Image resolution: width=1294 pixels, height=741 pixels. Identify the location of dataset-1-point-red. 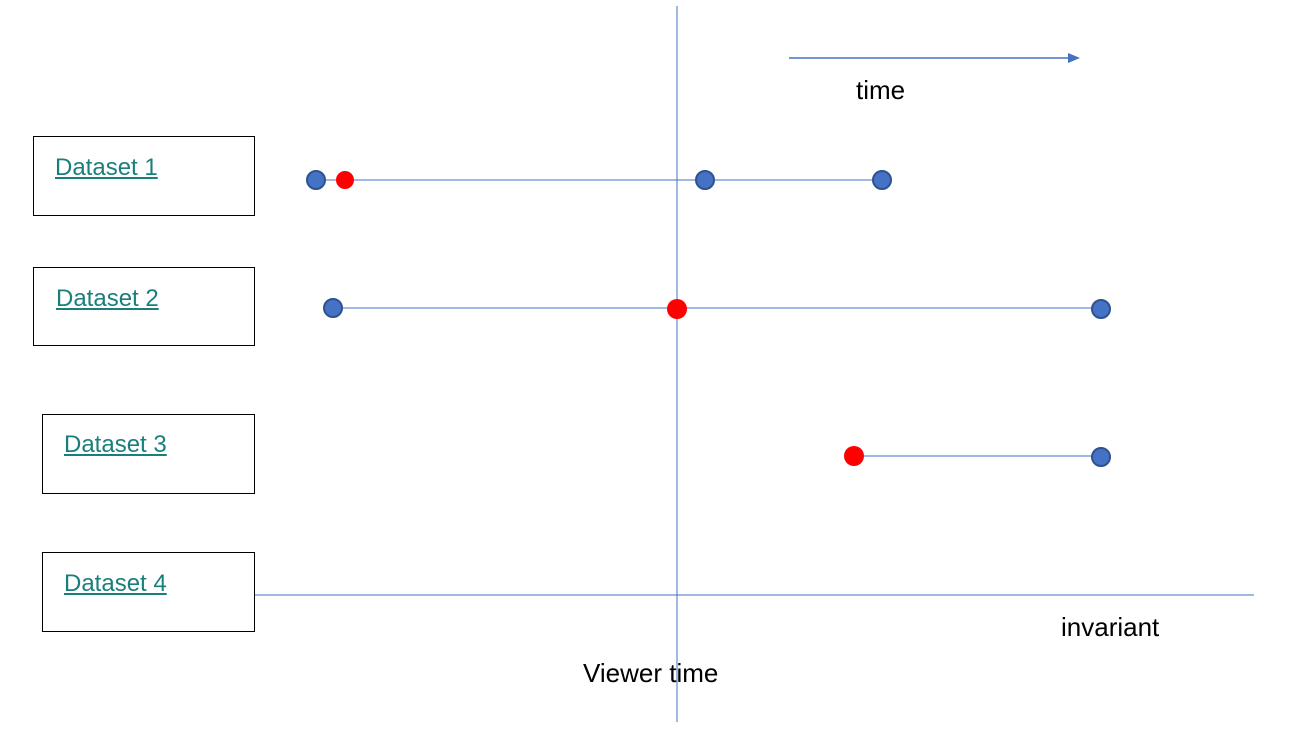
(345, 180).